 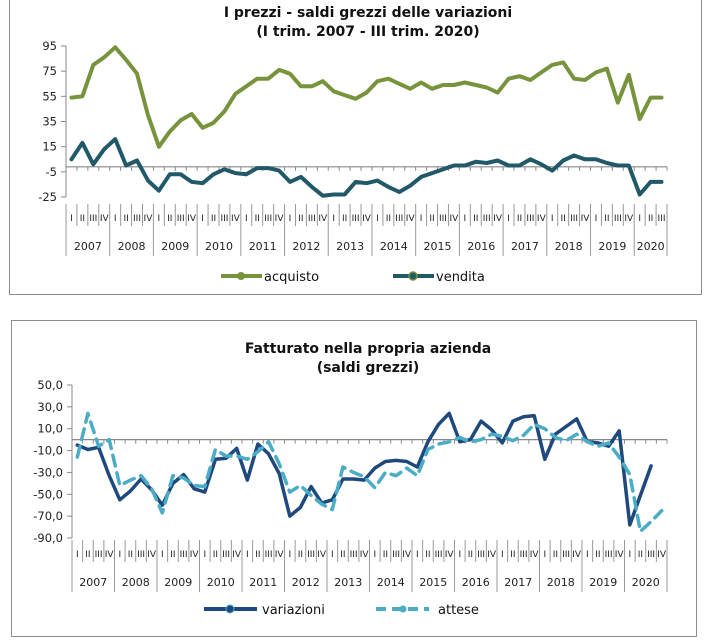 I want to click on series-line-variazioni, so click(x=364, y=469).